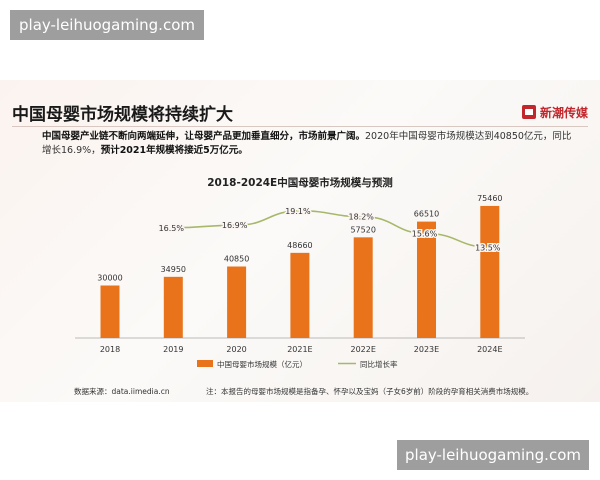 The width and height of the screenshot is (600, 480). I want to click on growth-label-2020: 16.9%, so click(235, 225).